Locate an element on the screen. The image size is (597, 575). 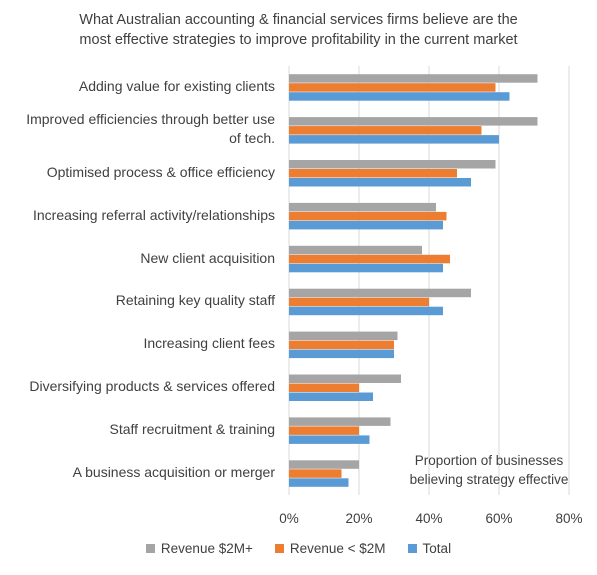
legend-item-revenue-2m-plus: Revenue $2M+ is located at coordinates (199, 548).